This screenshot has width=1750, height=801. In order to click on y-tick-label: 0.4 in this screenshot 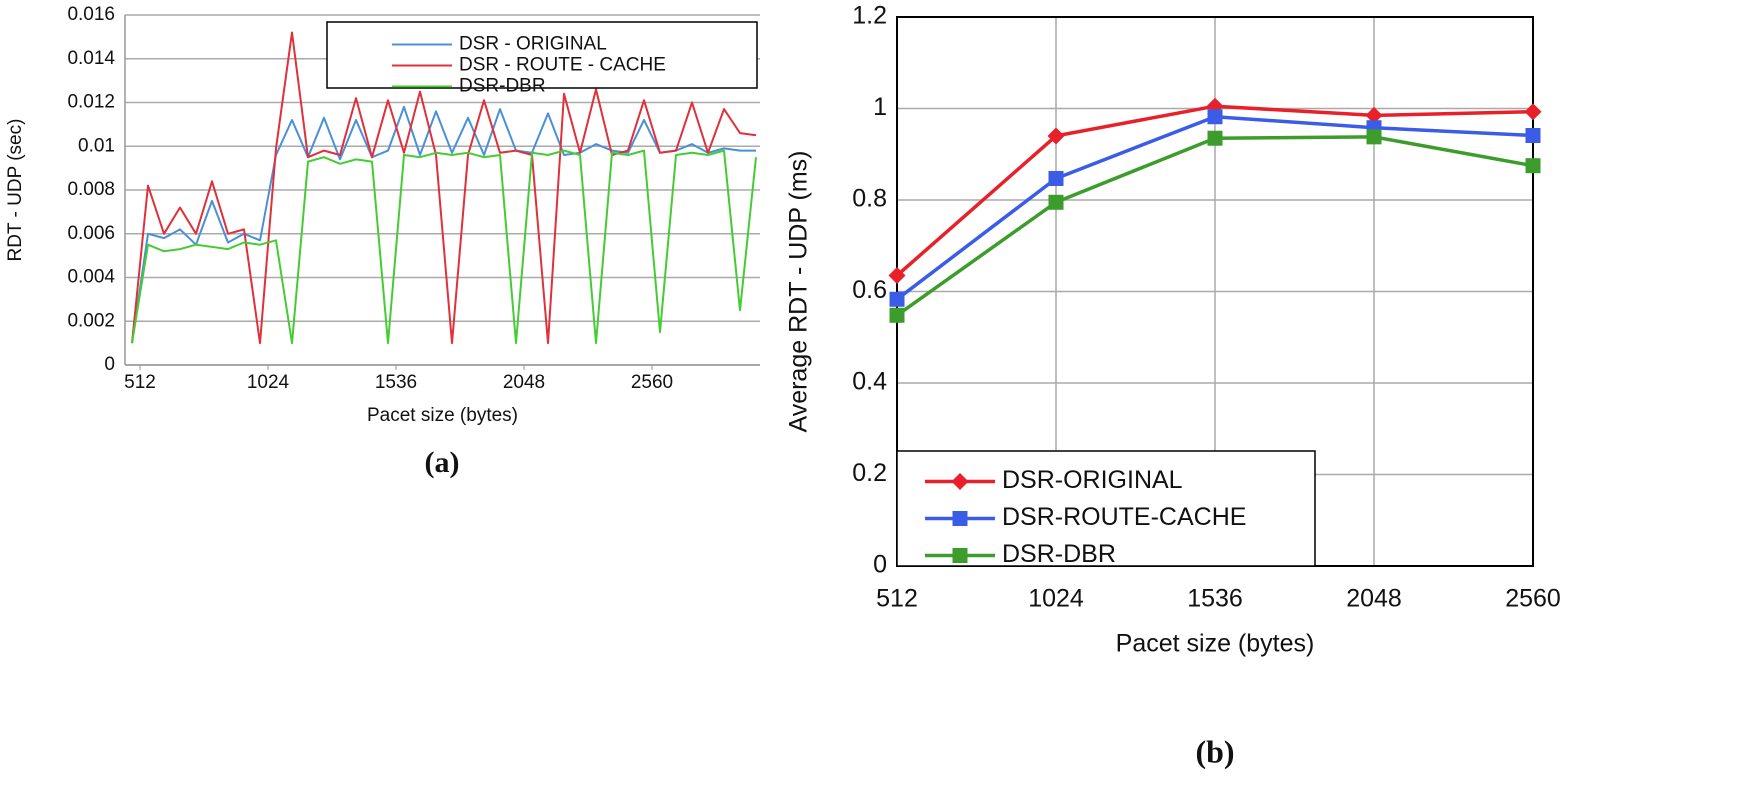, I will do `click(869, 382)`.